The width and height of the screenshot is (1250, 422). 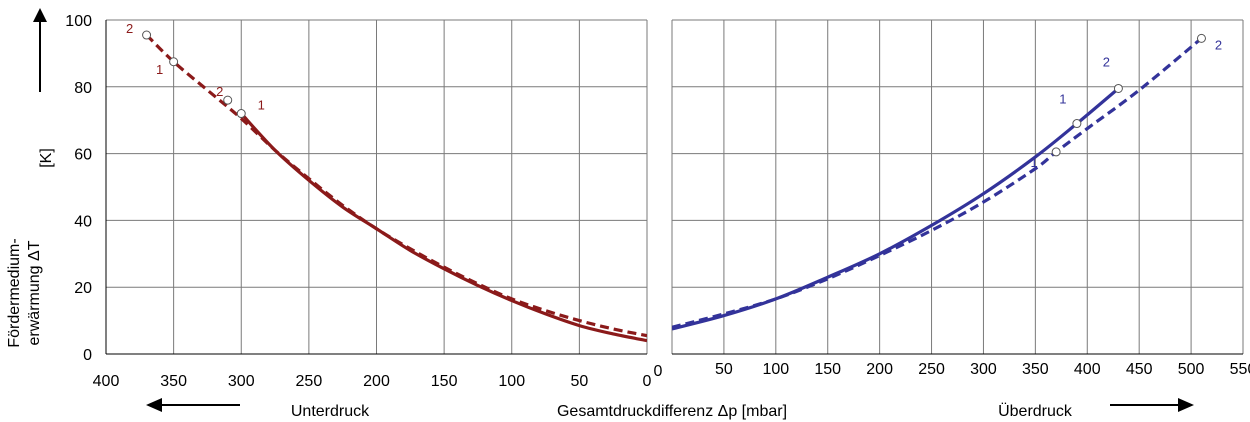 What do you see at coordinates (931, 369) in the screenshot?
I see `x-tick-label-right: 250` at bounding box center [931, 369].